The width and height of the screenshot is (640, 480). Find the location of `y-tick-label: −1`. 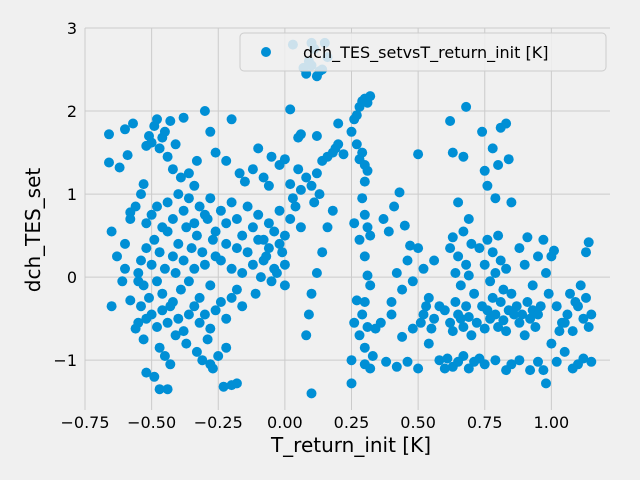

y-tick-label: −1 is located at coordinates (65, 360).